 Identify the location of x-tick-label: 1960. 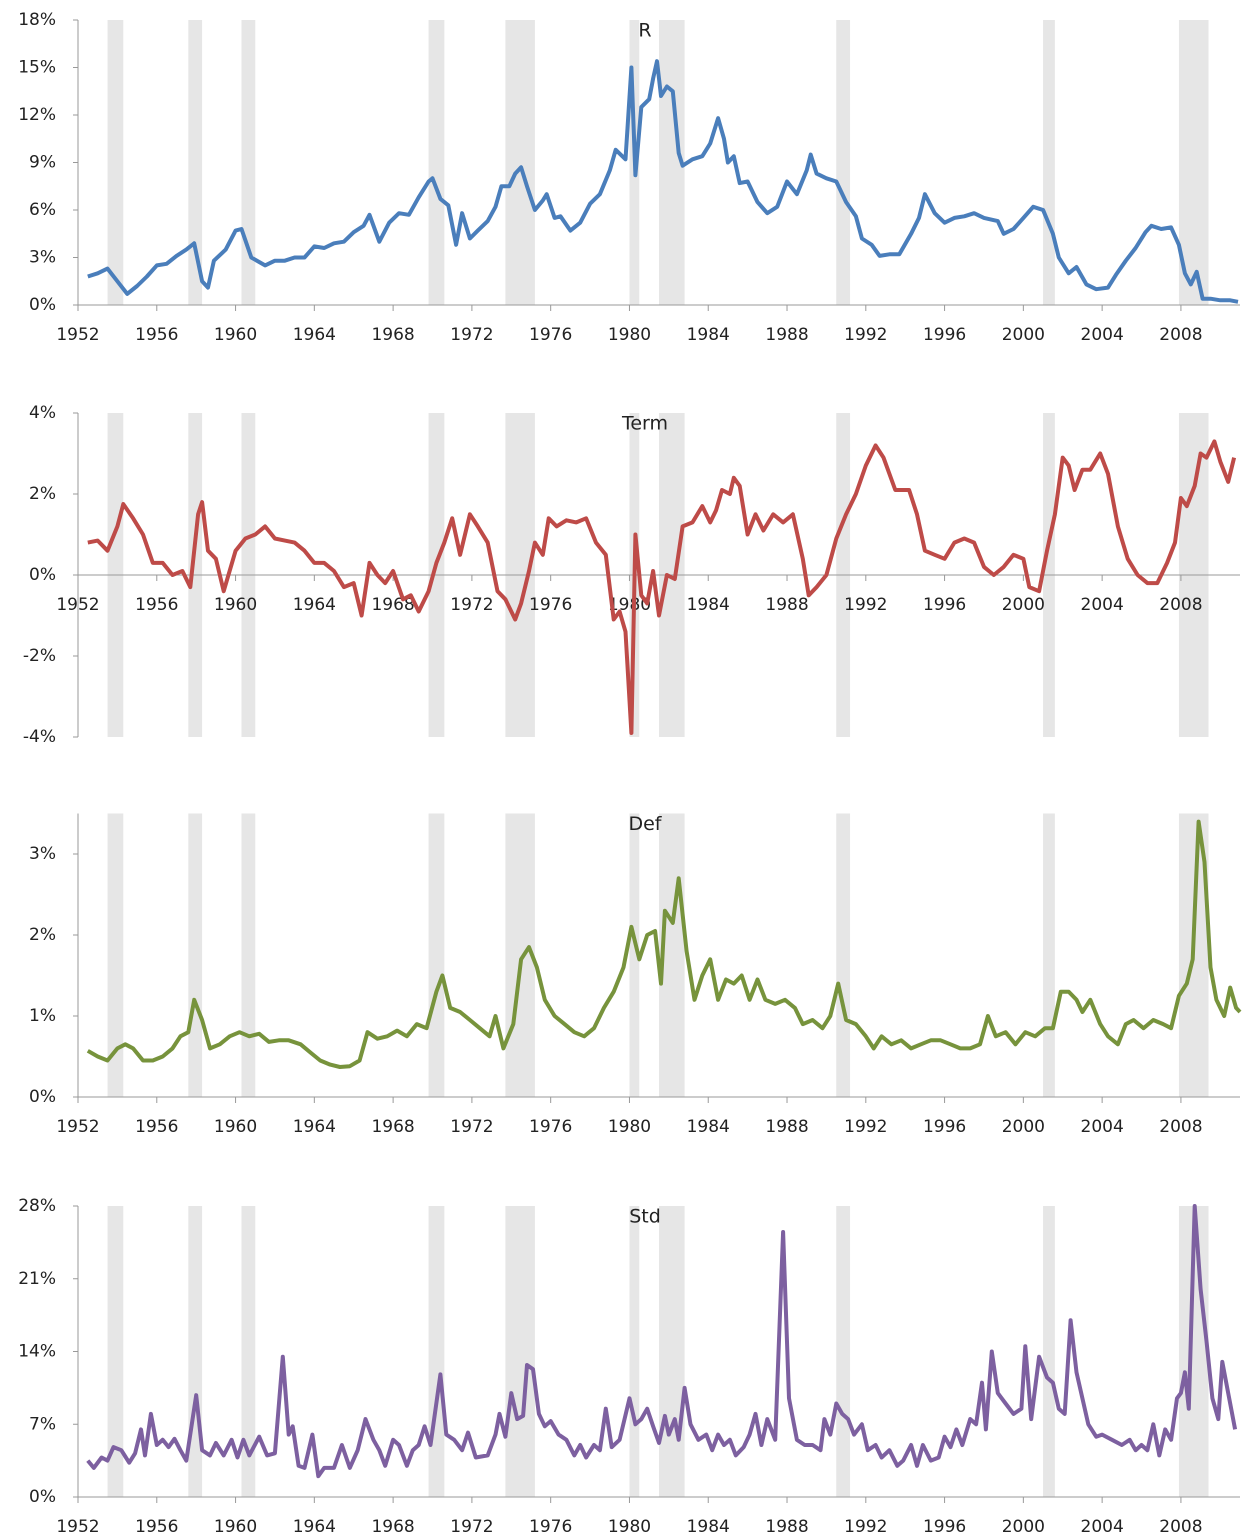
(235, 1127).